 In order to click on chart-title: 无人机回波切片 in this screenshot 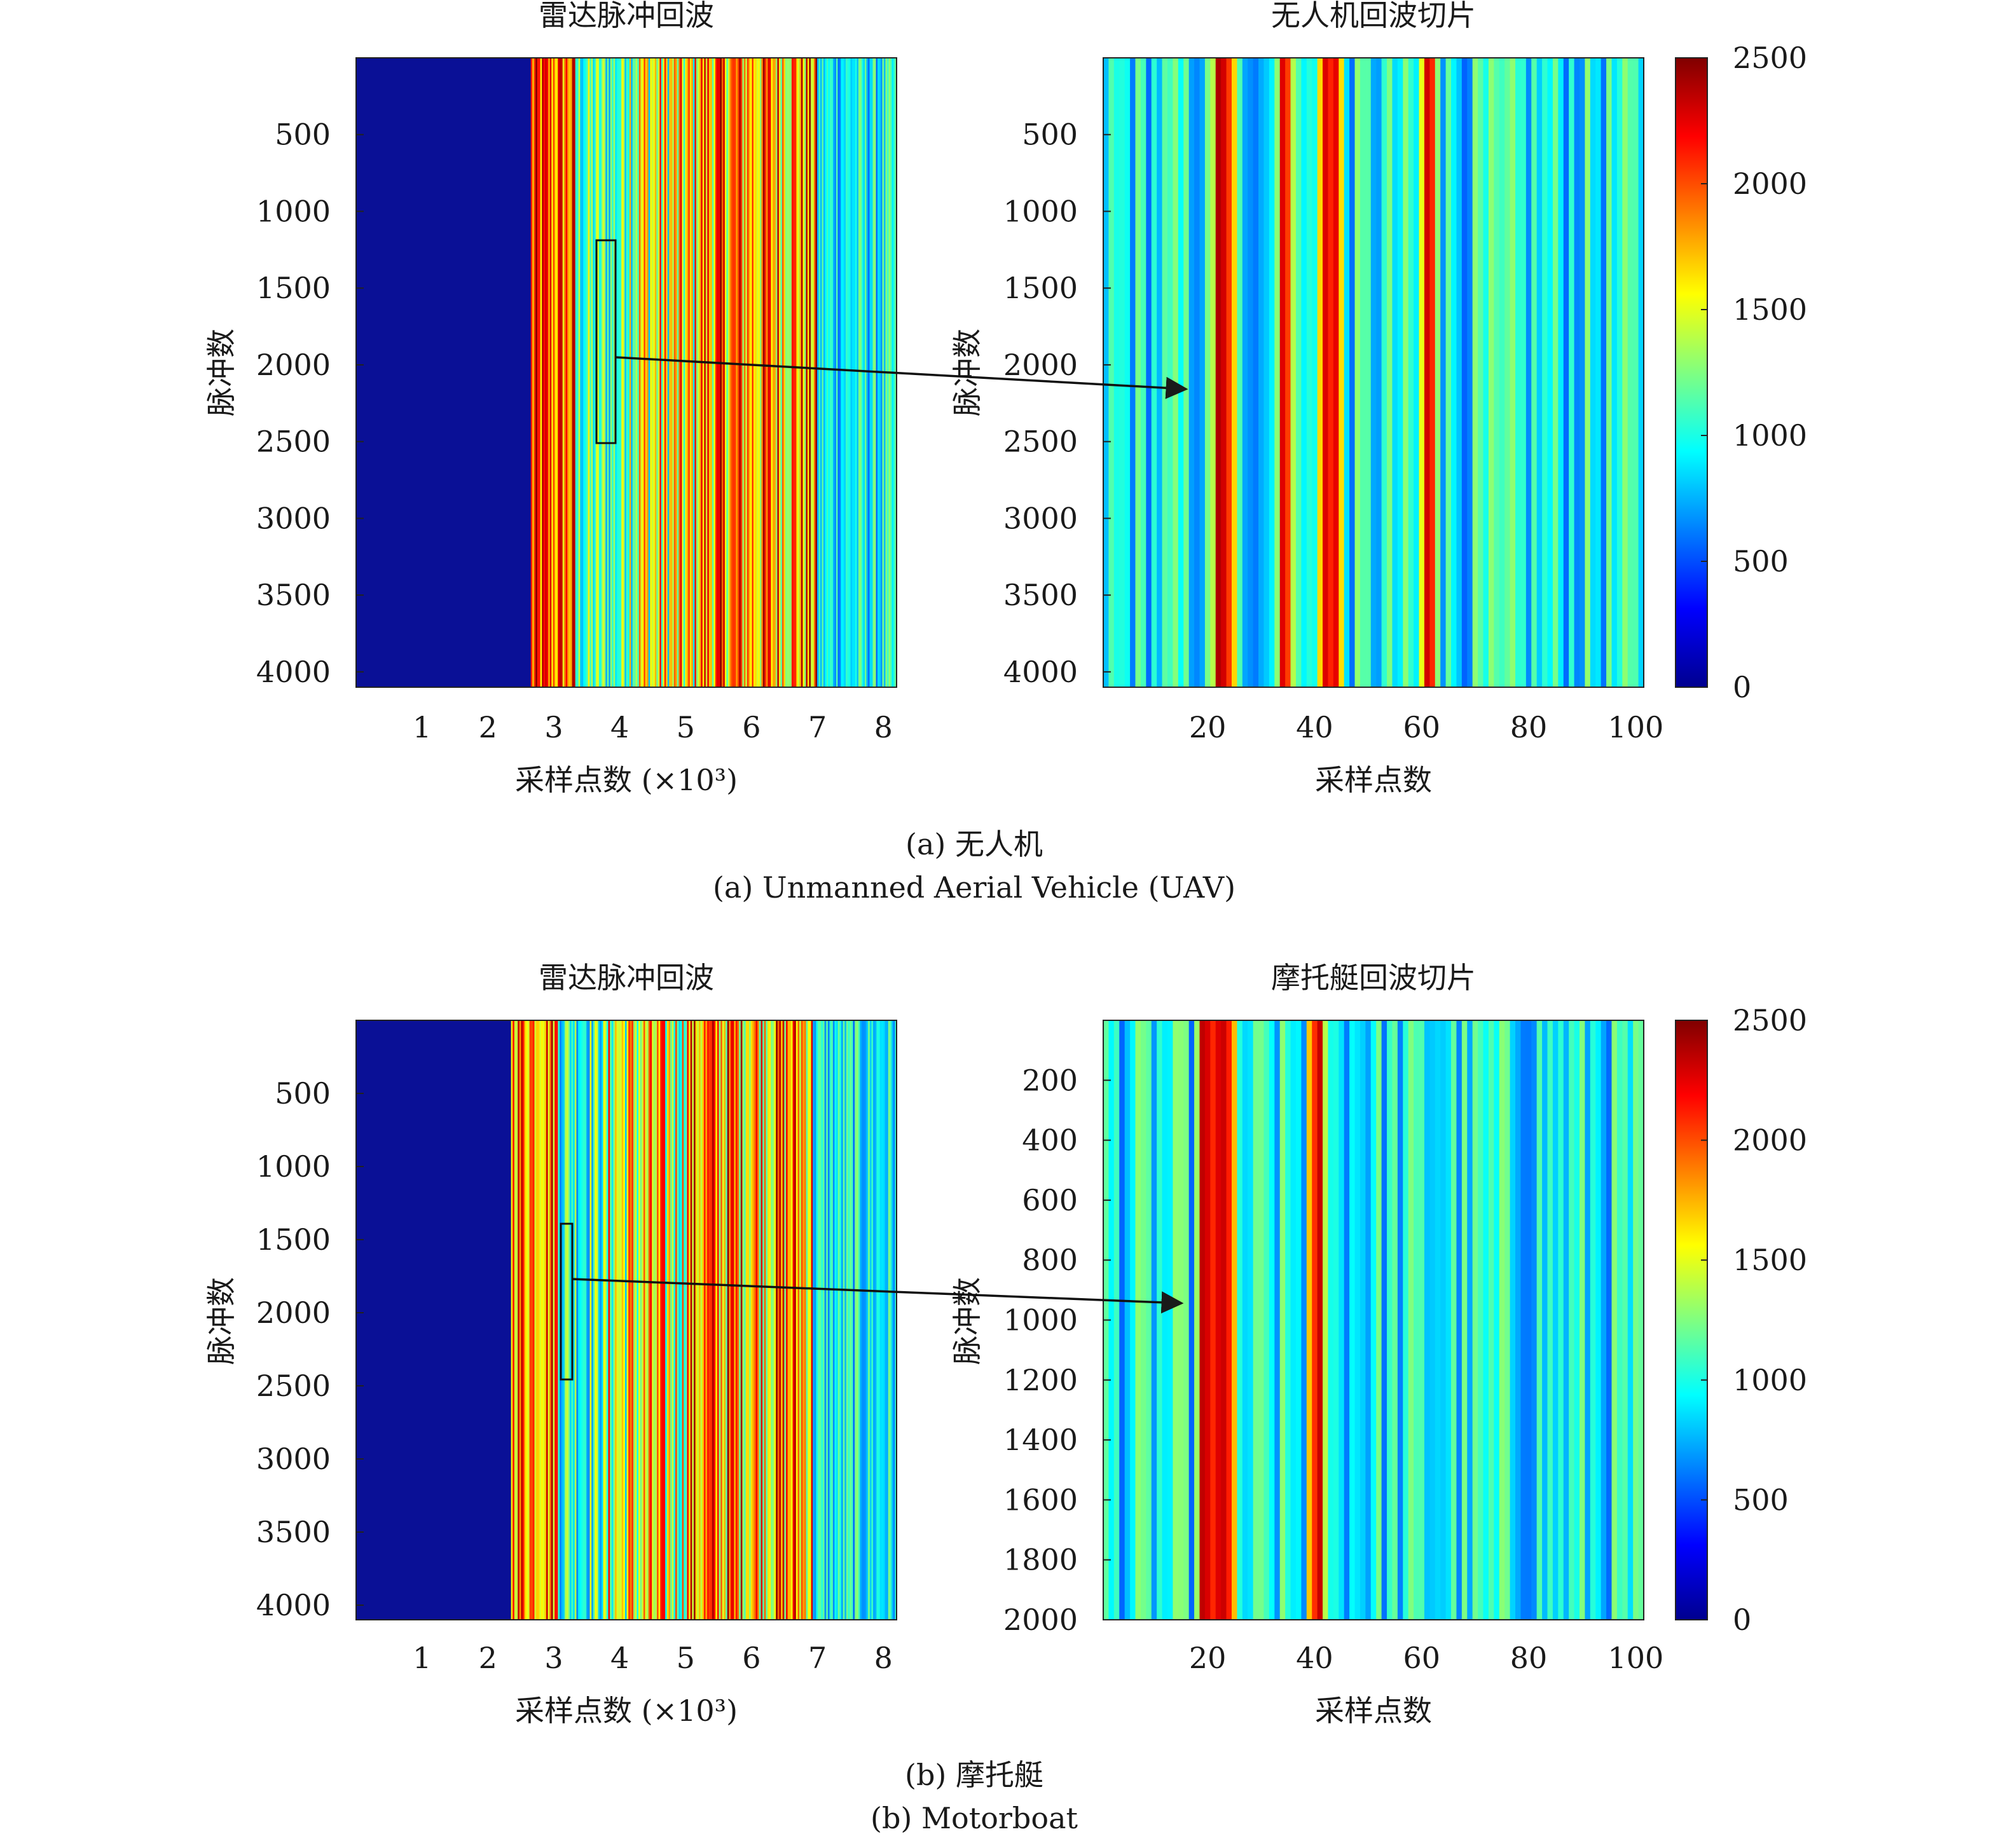, I will do `click(1374, 16)`.